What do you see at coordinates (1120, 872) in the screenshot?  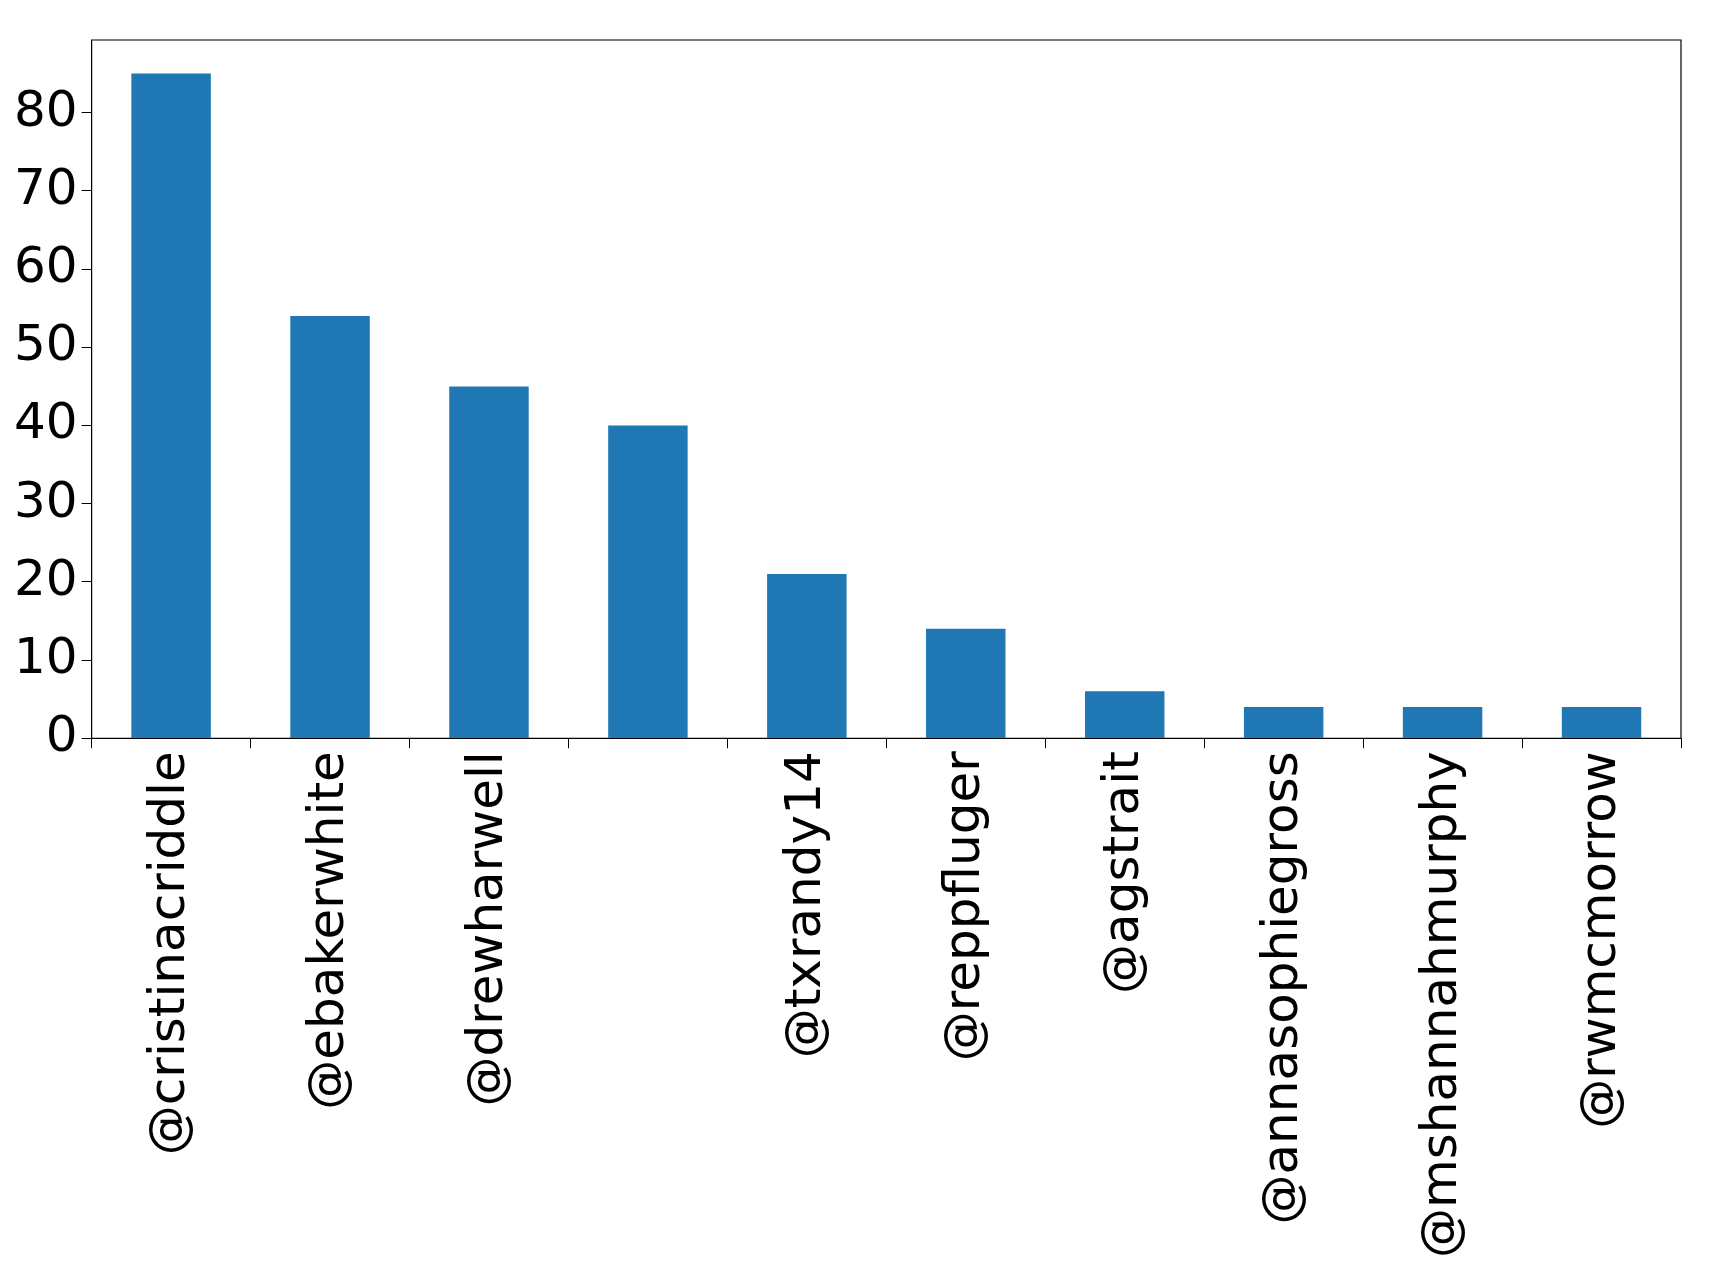 I see `x-tick-label: @agstrait` at bounding box center [1120, 872].